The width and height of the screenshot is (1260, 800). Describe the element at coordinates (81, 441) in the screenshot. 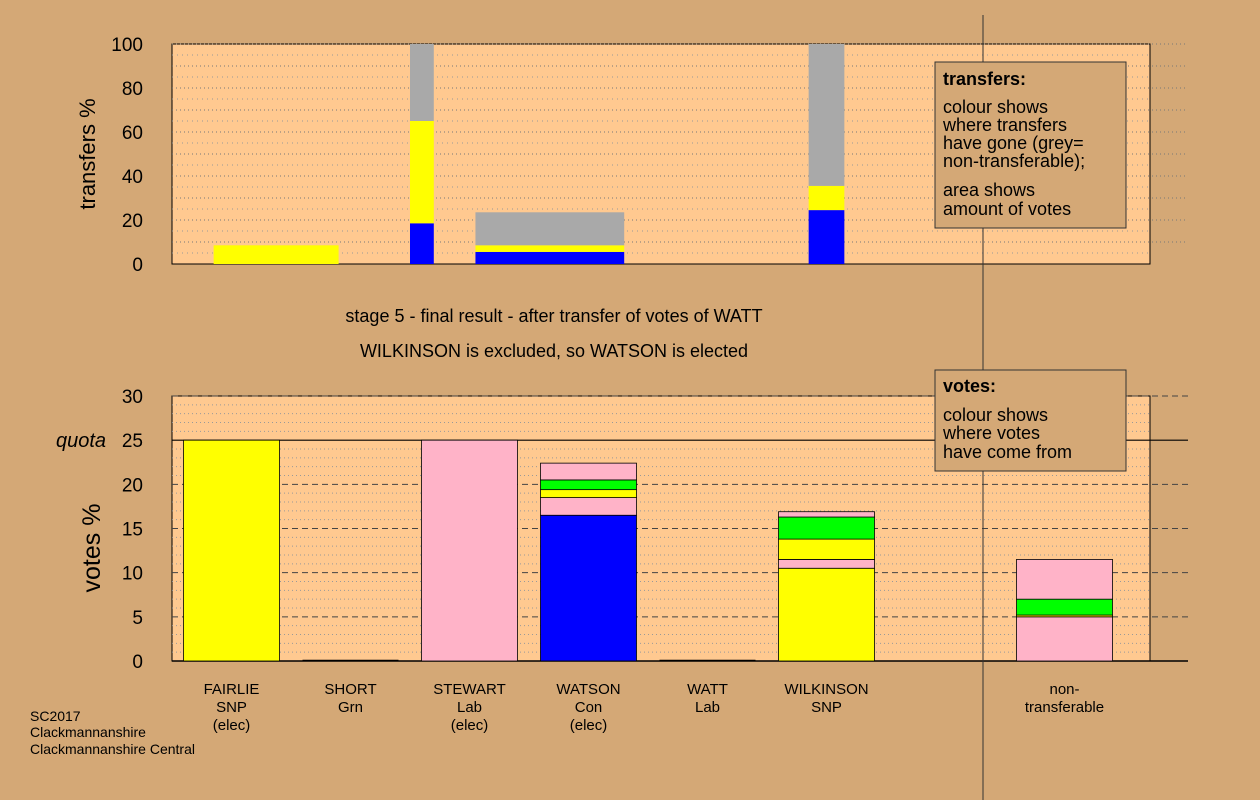

I see `quota-label: quota` at that location.